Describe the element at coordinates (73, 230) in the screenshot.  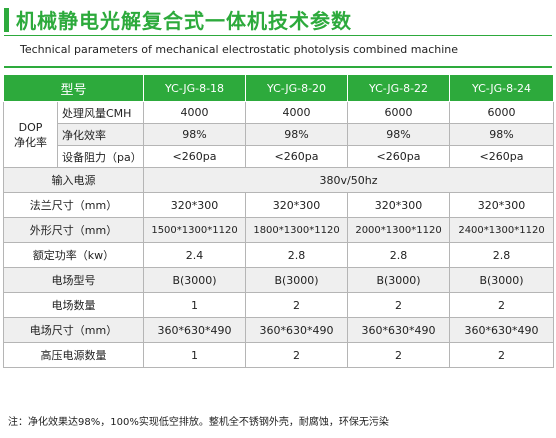
I see `row-label: 外形尺寸（mm）` at that location.